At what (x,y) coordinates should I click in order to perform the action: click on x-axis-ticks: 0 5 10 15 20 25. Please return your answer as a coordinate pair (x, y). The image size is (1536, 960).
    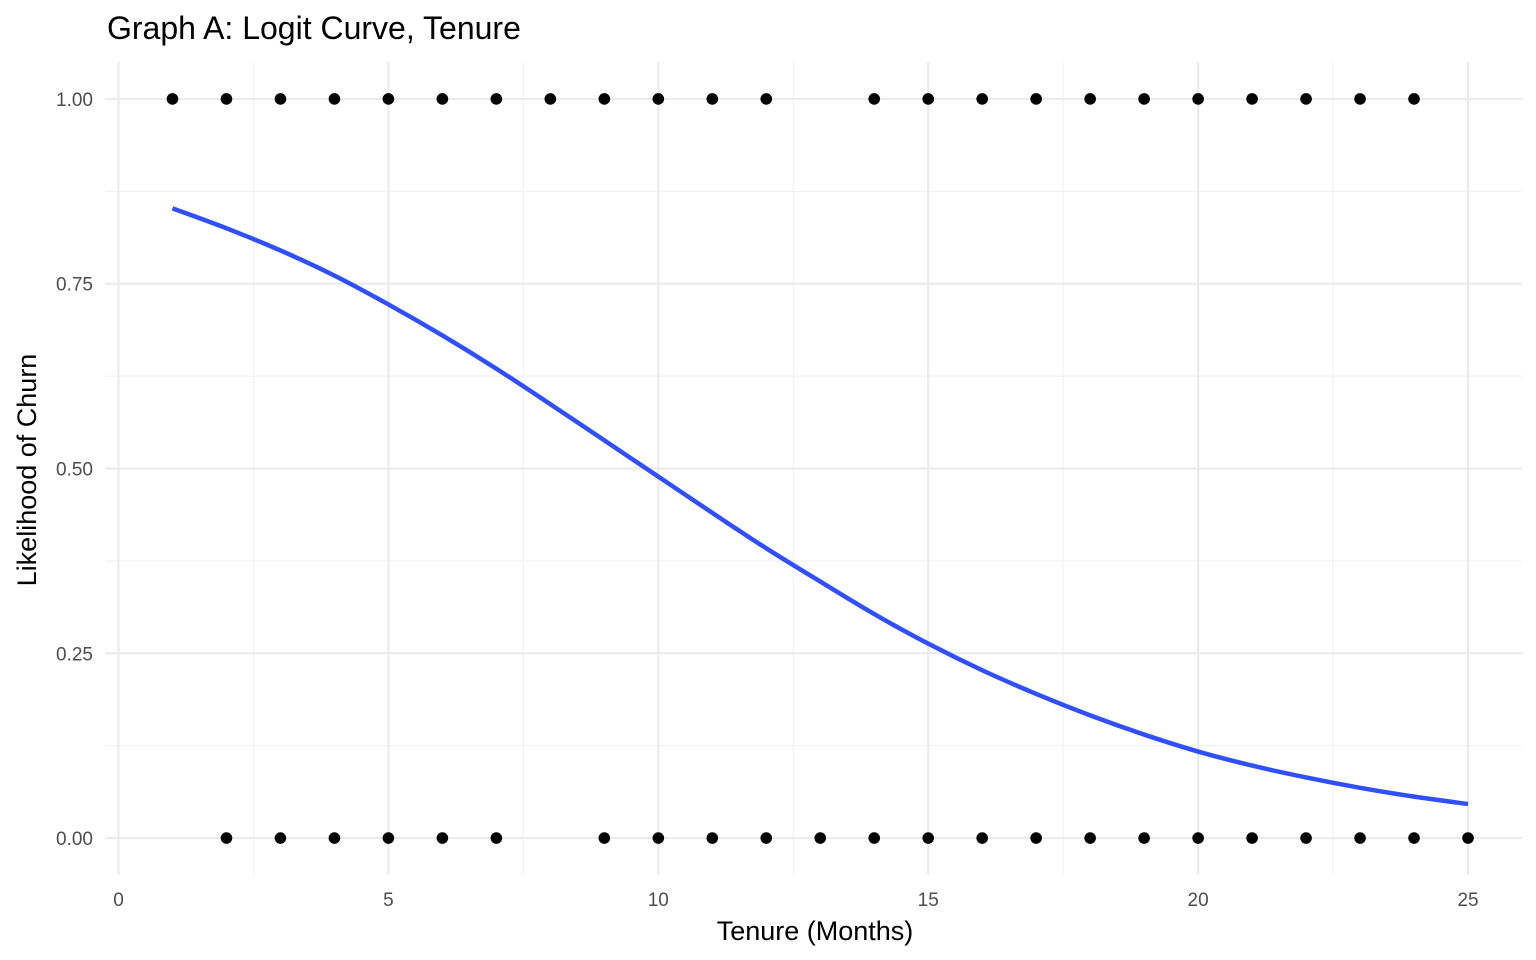
    Looking at the image, I should click on (795, 900).